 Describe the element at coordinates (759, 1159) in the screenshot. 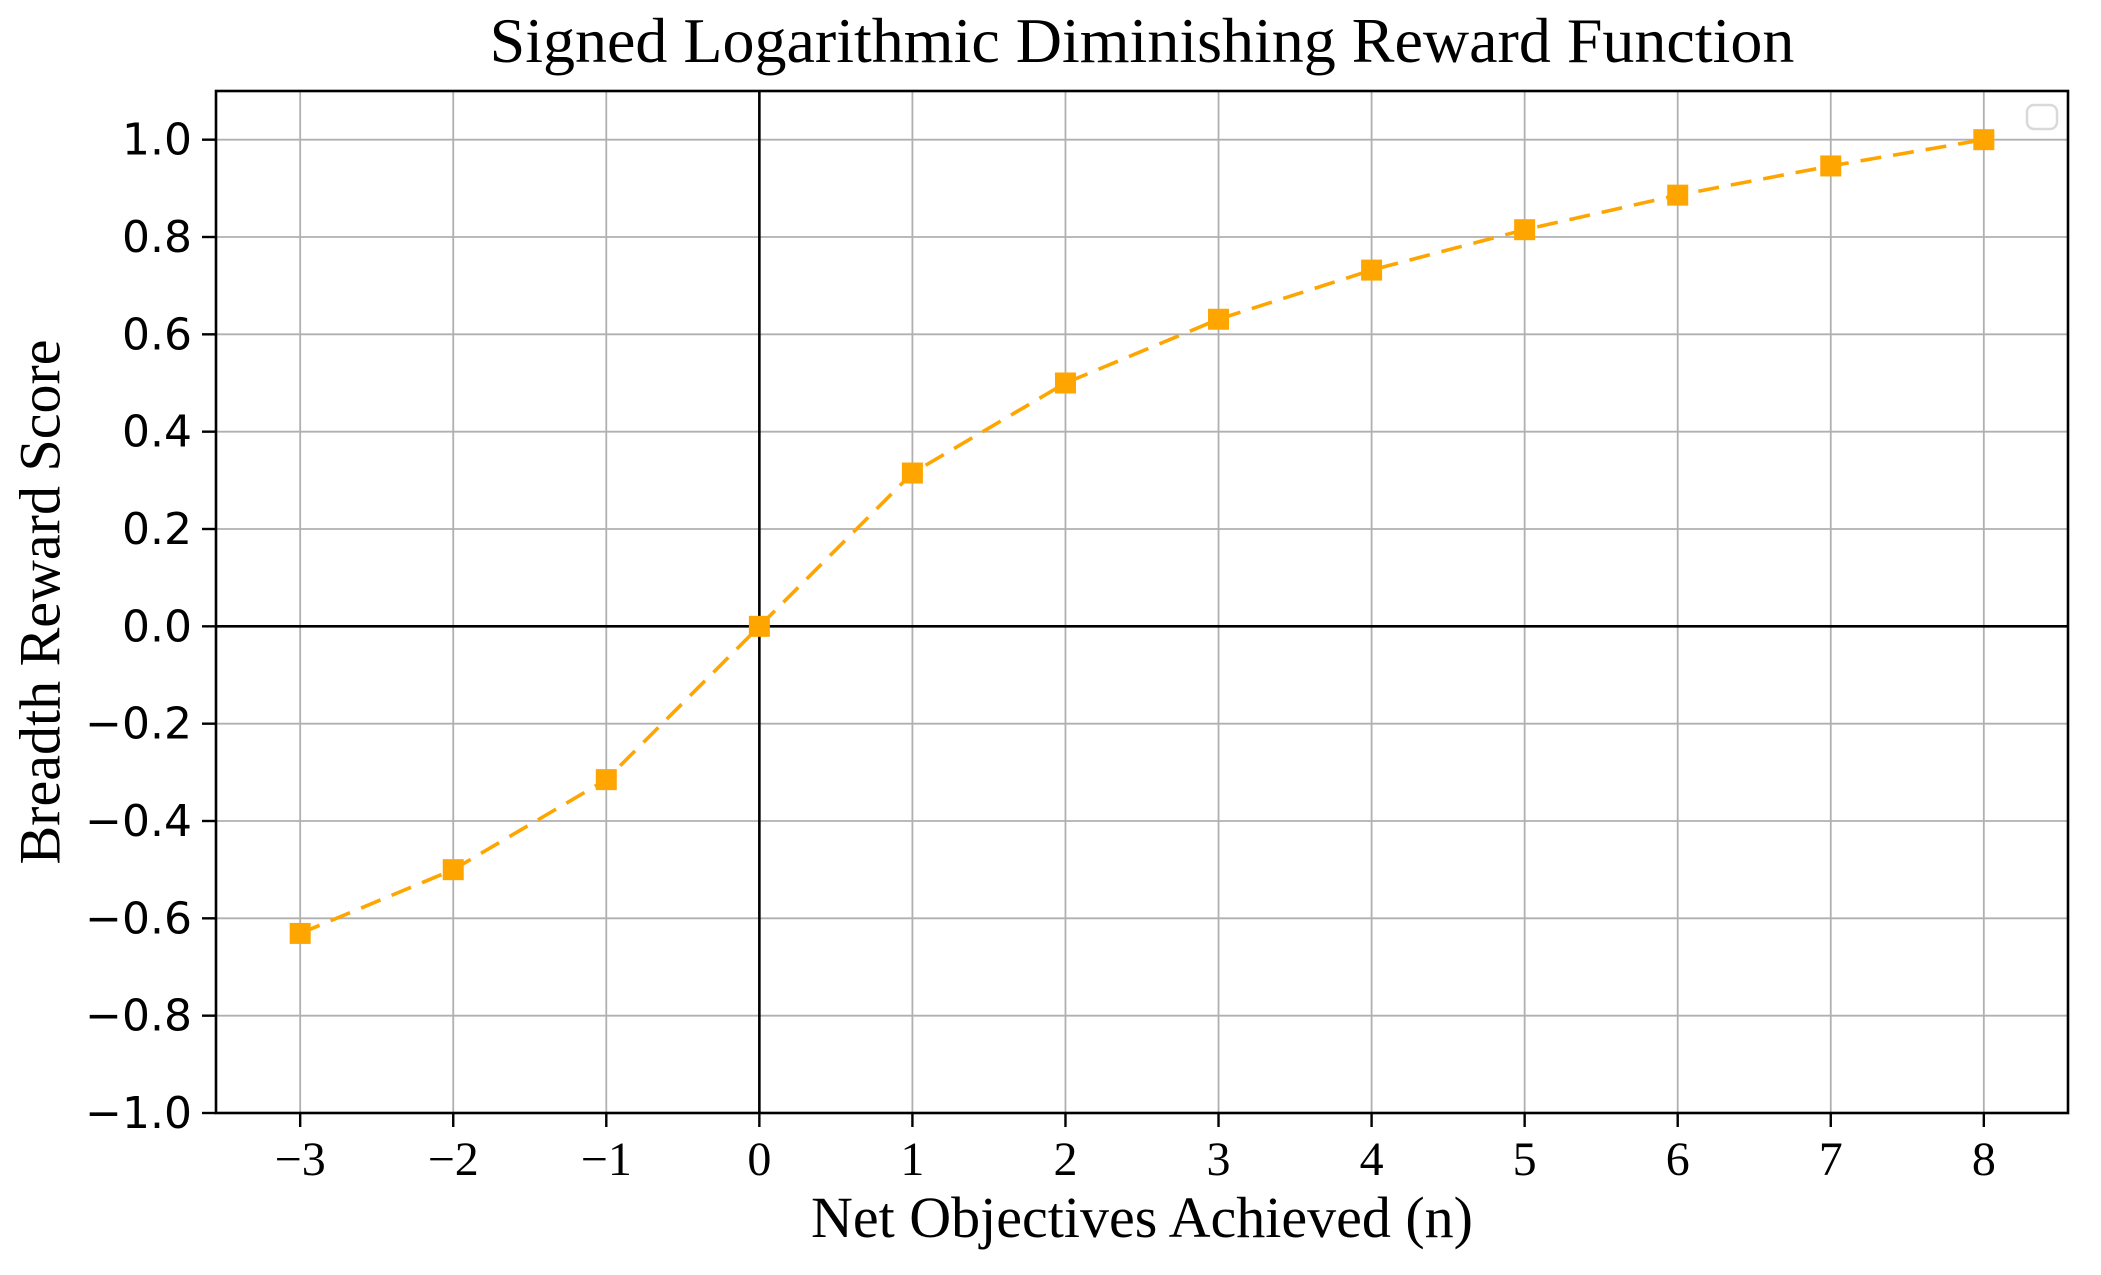

I see `x-tick-label: 0` at that location.